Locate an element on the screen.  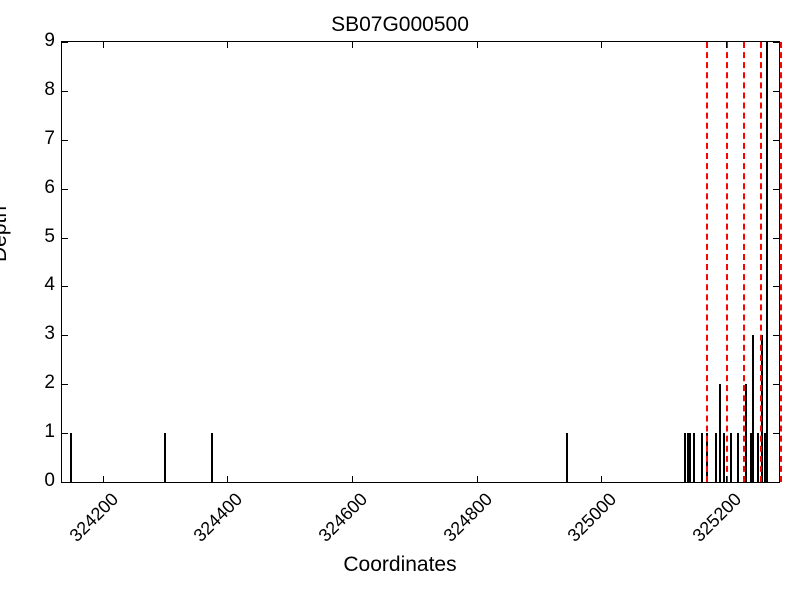
x-axis-title: Coordinates is located at coordinates (400, 564).